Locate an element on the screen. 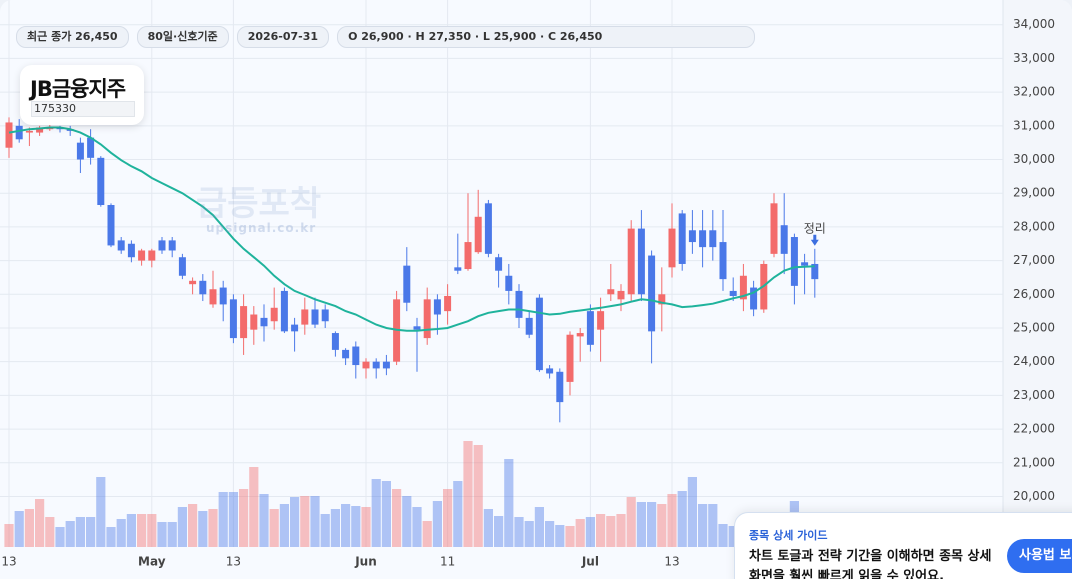 This screenshot has width=1072, height=579. y-tick-label: 33,000 is located at coordinates (1034, 58).